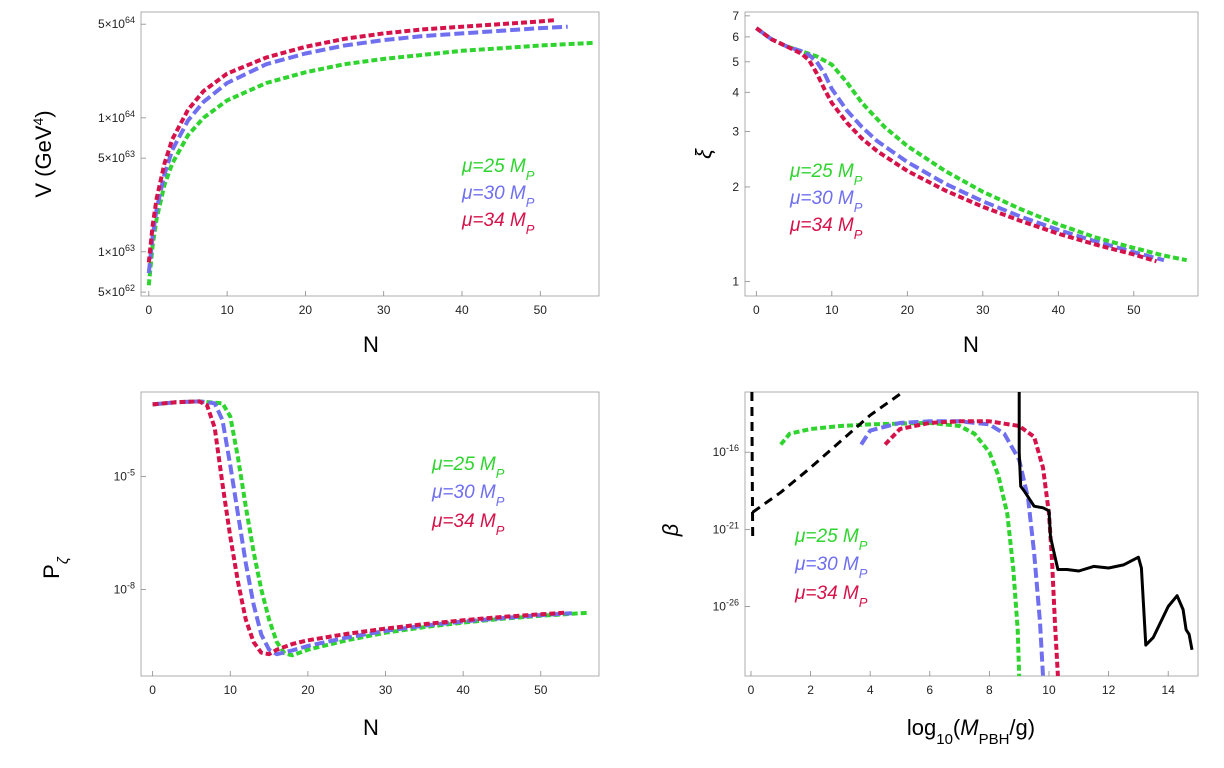  What do you see at coordinates (810, 690) in the screenshot?
I see `x-tick-label: 2` at bounding box center [810, 690].